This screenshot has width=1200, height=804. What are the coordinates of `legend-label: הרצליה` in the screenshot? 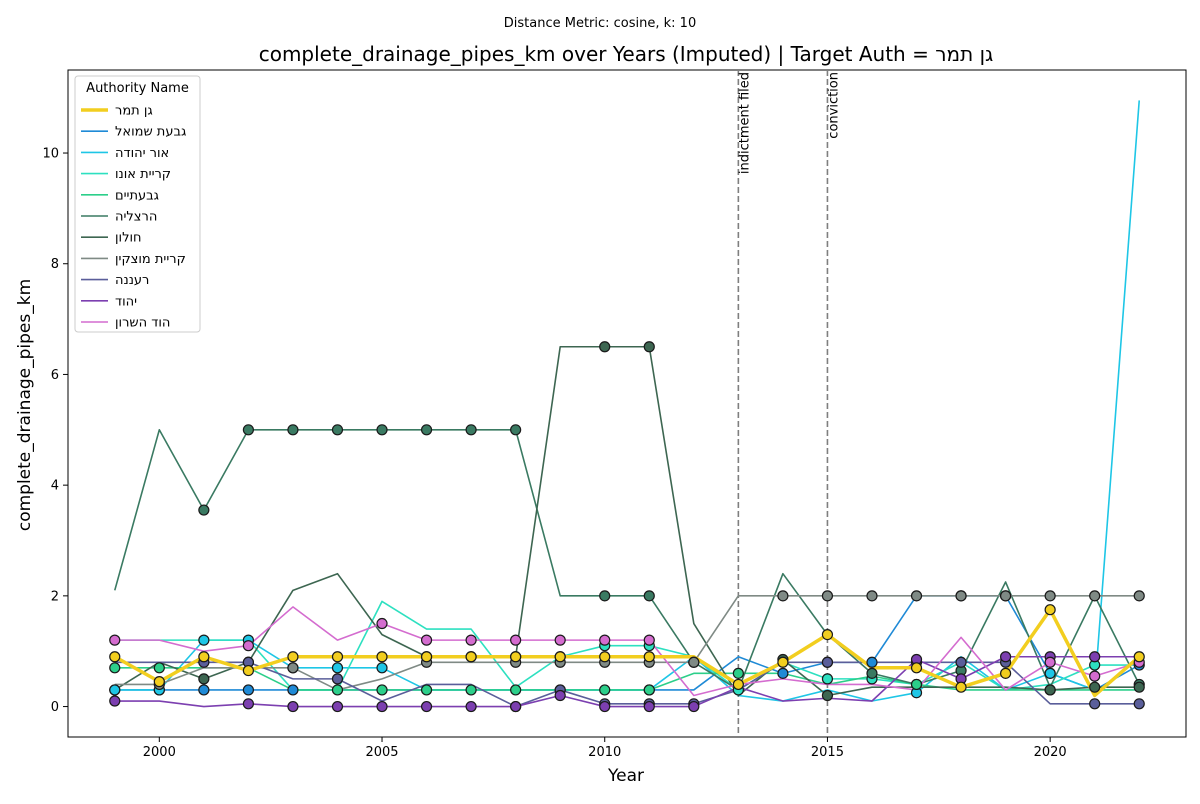 It's located at (136, 217).